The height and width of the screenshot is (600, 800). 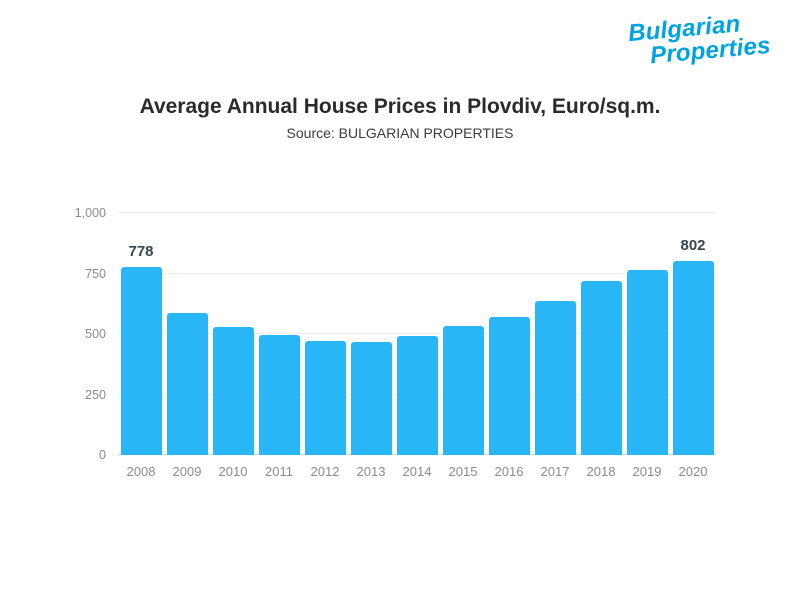 I want to click on bar-2020, so click(x=693, y=357).